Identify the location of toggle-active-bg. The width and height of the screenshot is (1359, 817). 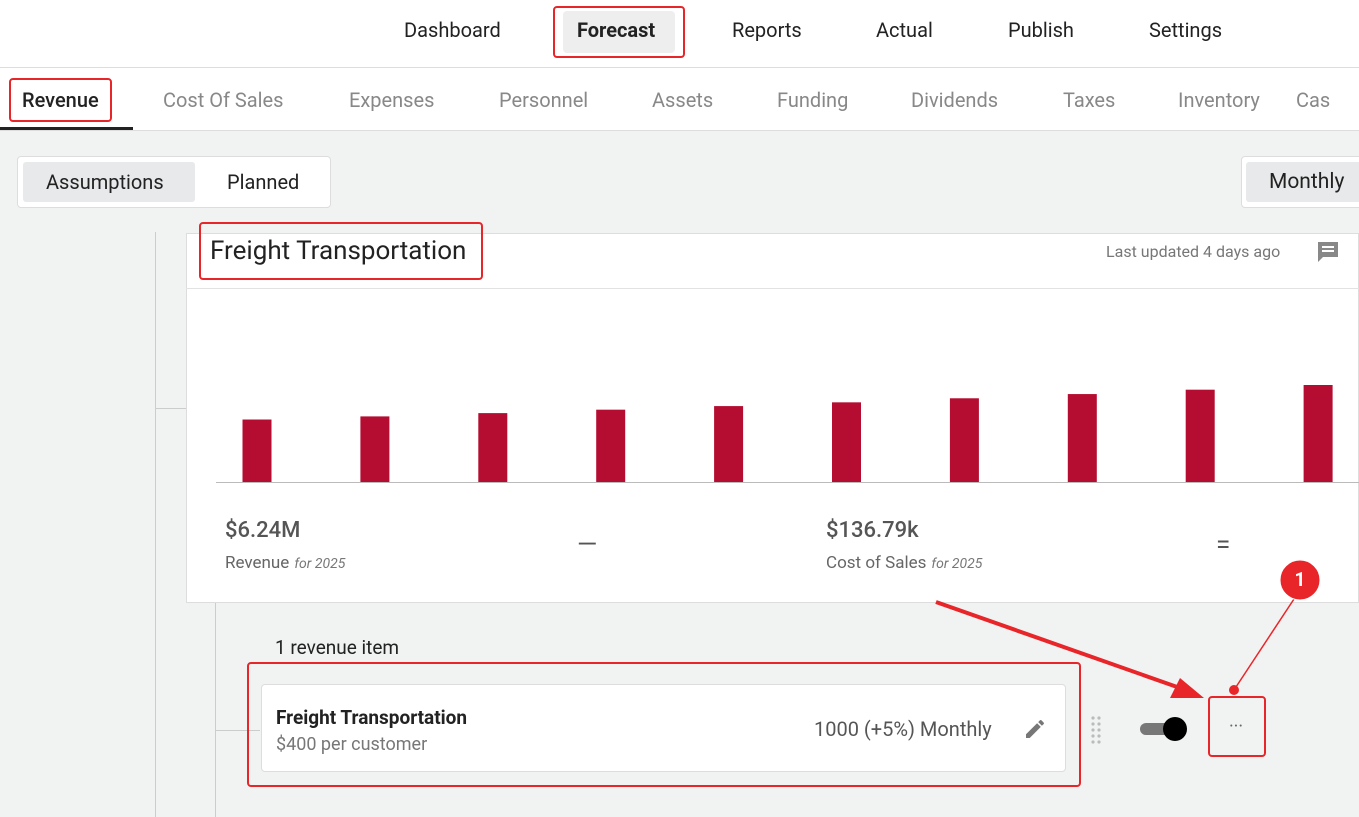
(109, 182).